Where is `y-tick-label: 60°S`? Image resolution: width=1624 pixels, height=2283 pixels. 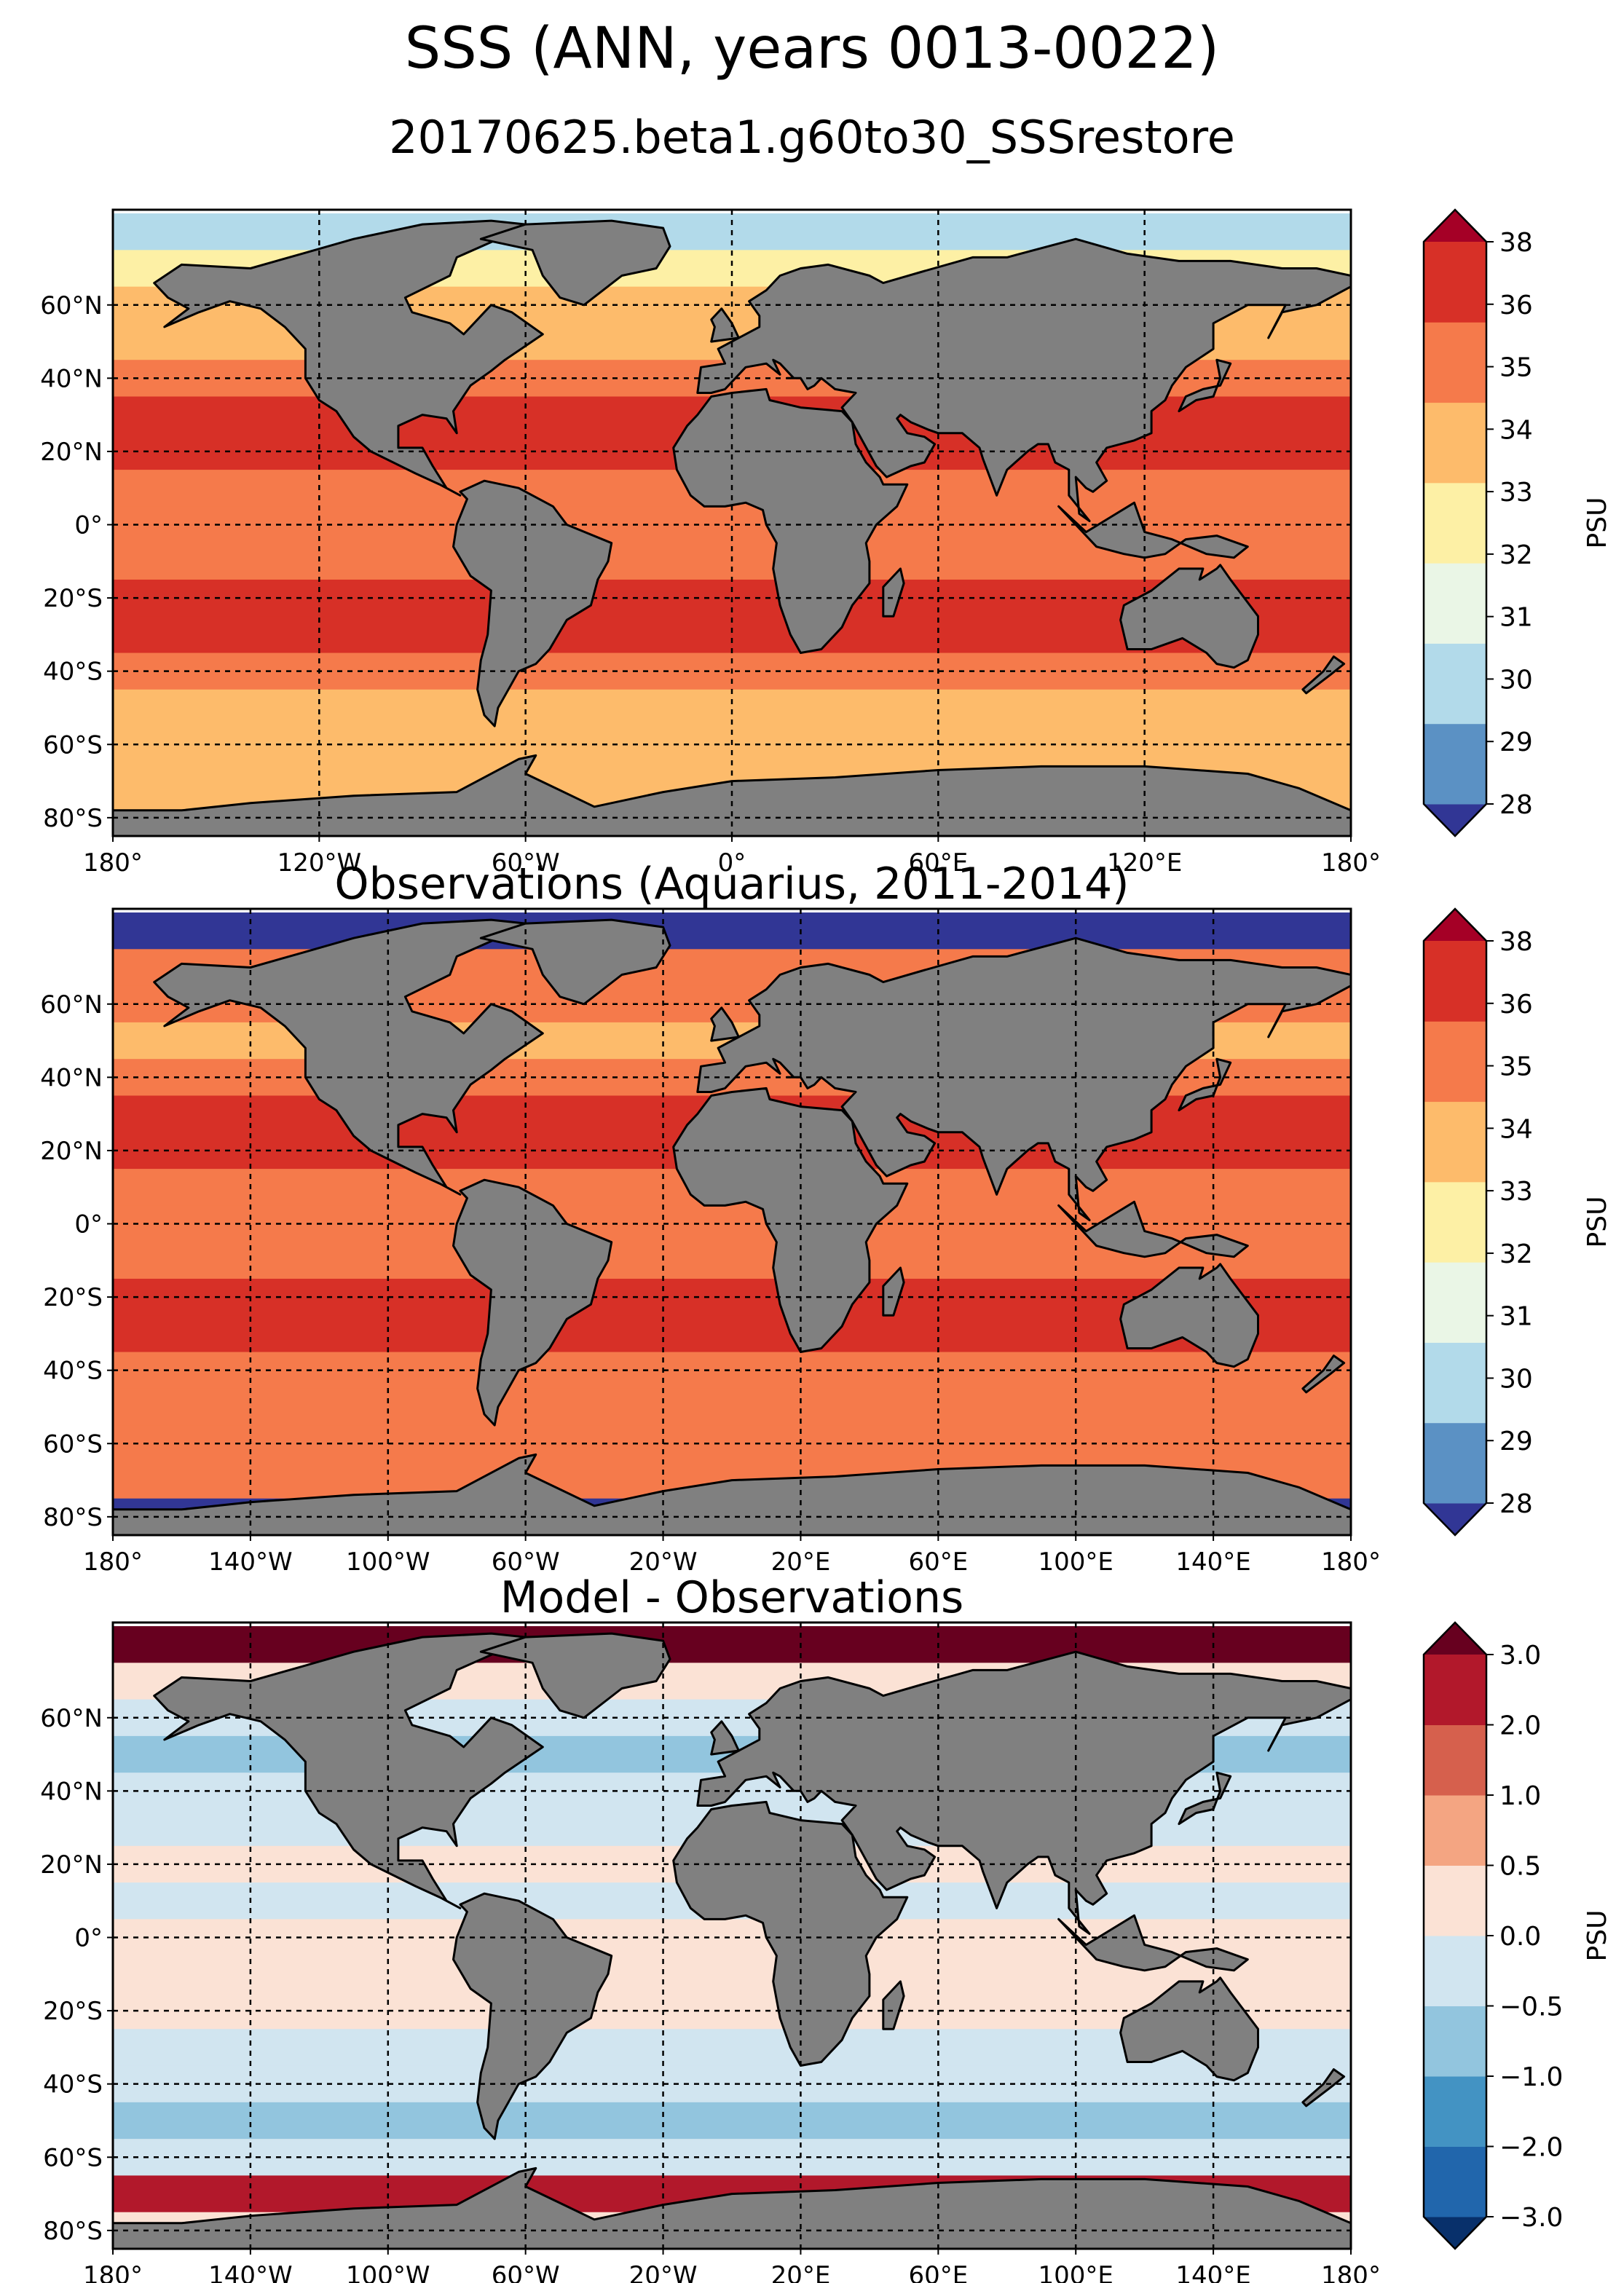 y-tick-label: 60°S is located at coordinates (73, 2157).